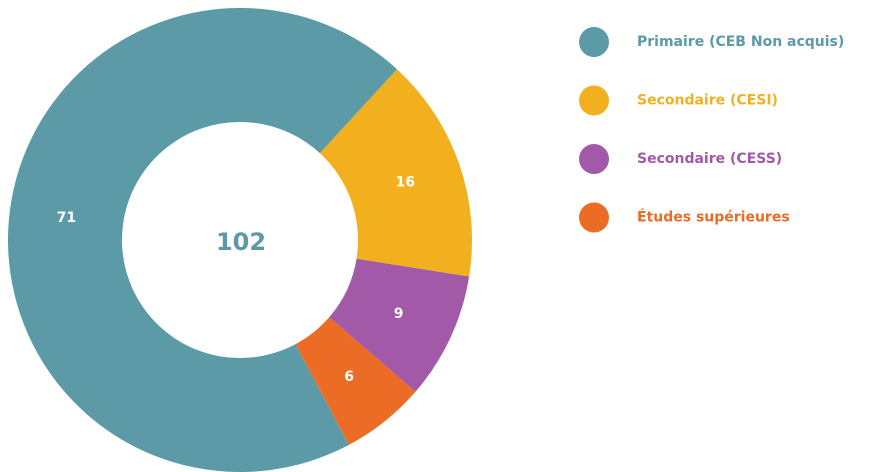 This screenshot has height=472, width=890. What do you see at coordinates (713, 217) in the screenshot?
I see `legend-label: Études supérieures` at bounding box center [713, 217].